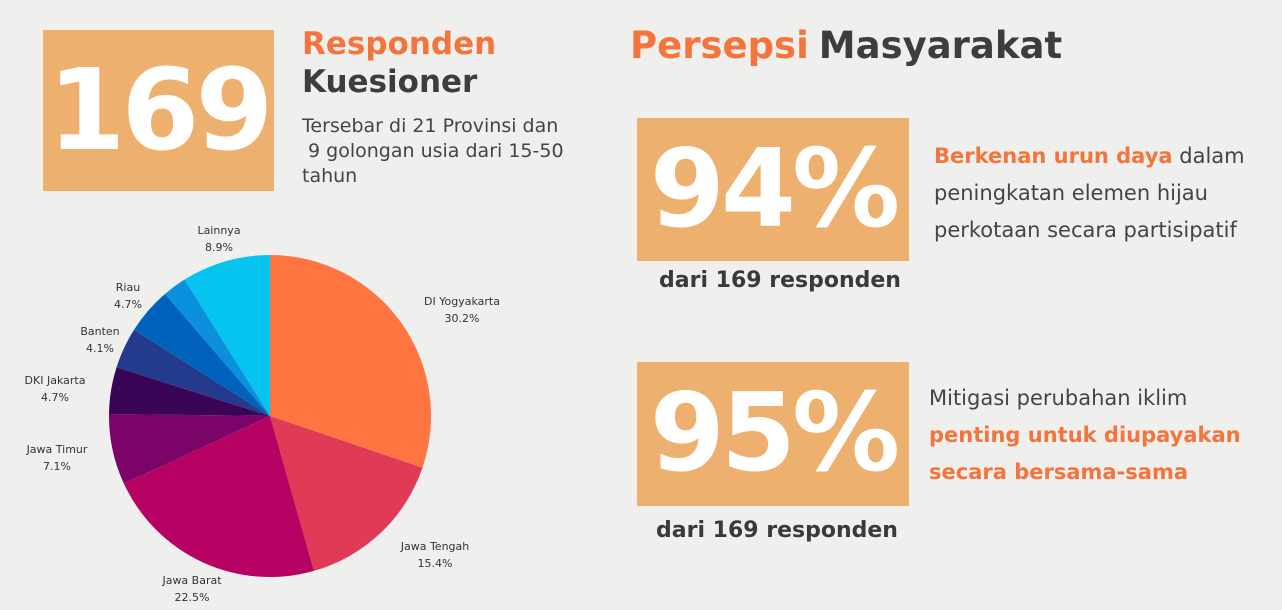  I want to click on stat2-box: 95%, so click(773, 434).